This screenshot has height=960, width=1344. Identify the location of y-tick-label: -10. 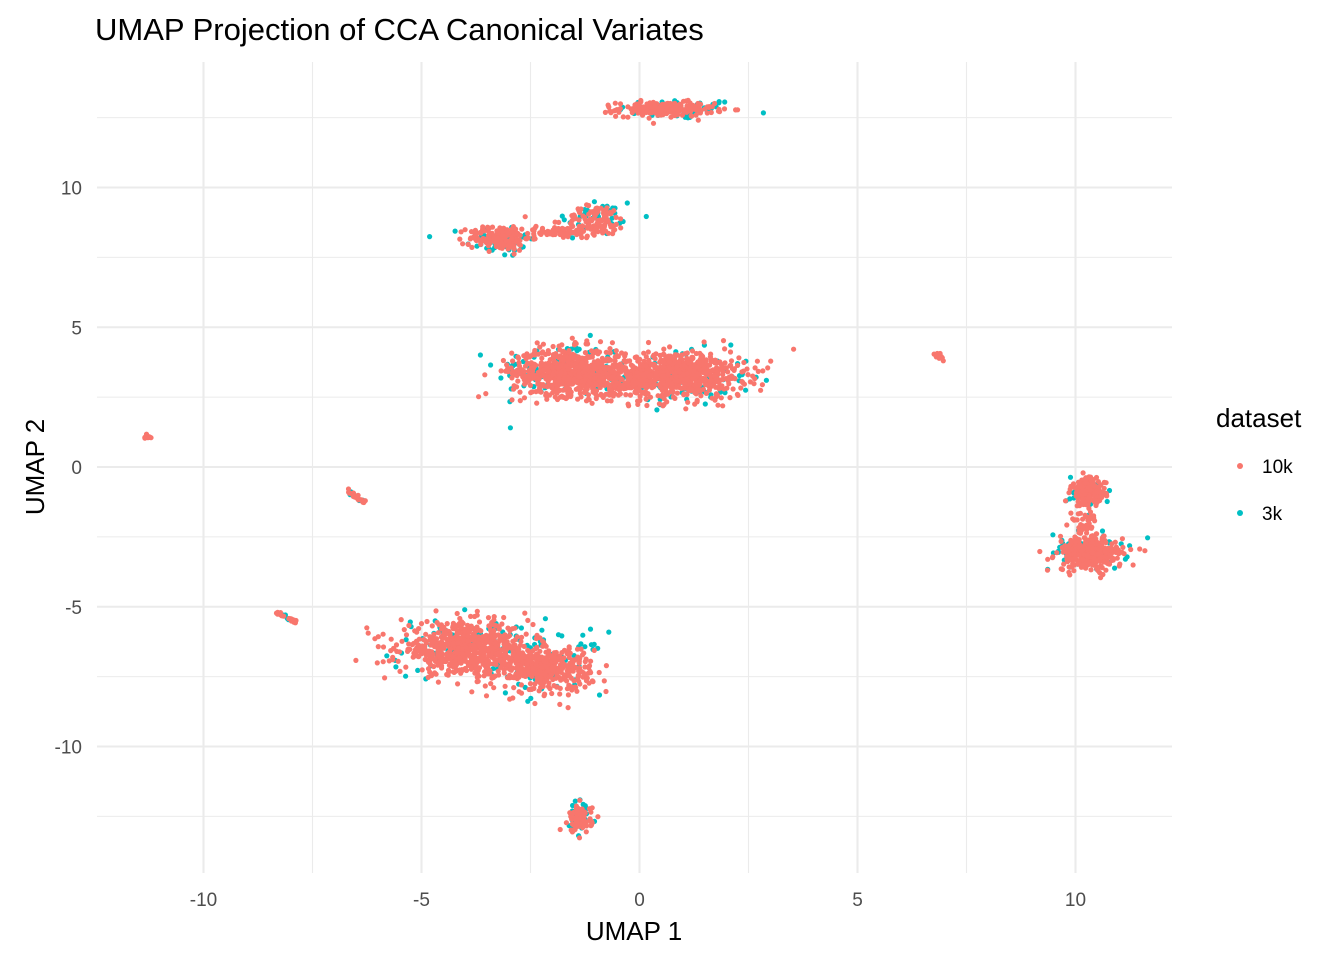
(68, 748).